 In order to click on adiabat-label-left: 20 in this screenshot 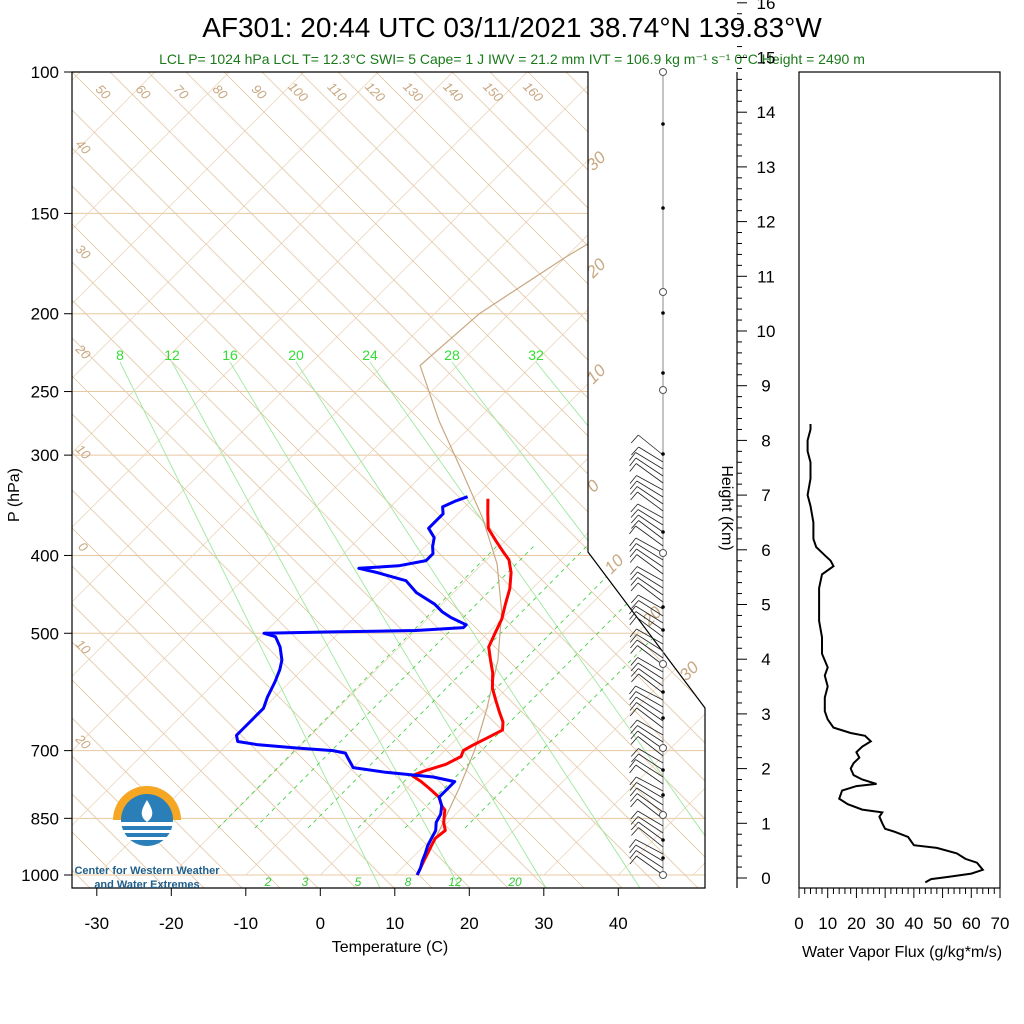, I will do `click(83, 742)`.